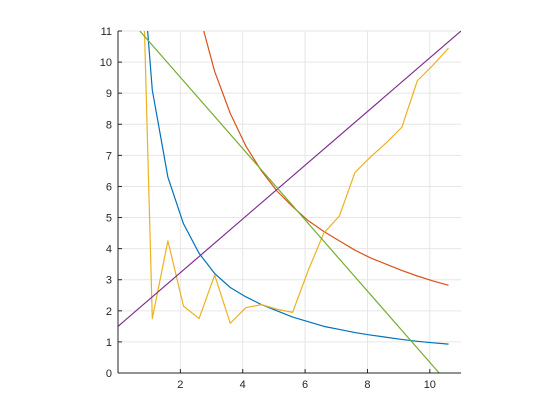 Image resolution: width=560 pixels, height=420 pixels. Describe the element at coordinates (109, 281) in the screenshot. I see `y-tick-label: 3` at that location.